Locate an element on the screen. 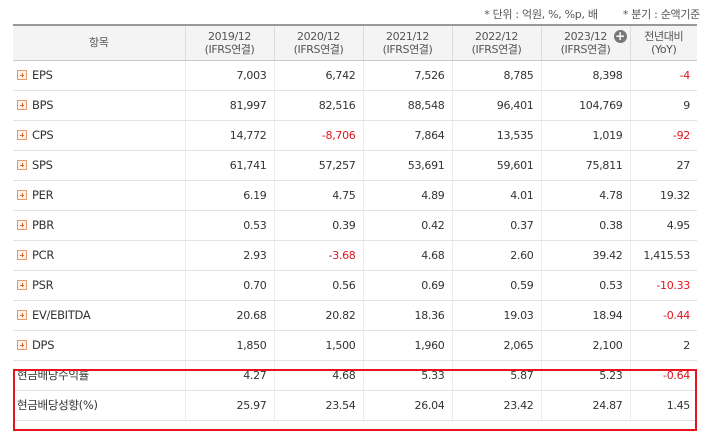  value-cell: 0.69 is located at coordinates (407, 285).